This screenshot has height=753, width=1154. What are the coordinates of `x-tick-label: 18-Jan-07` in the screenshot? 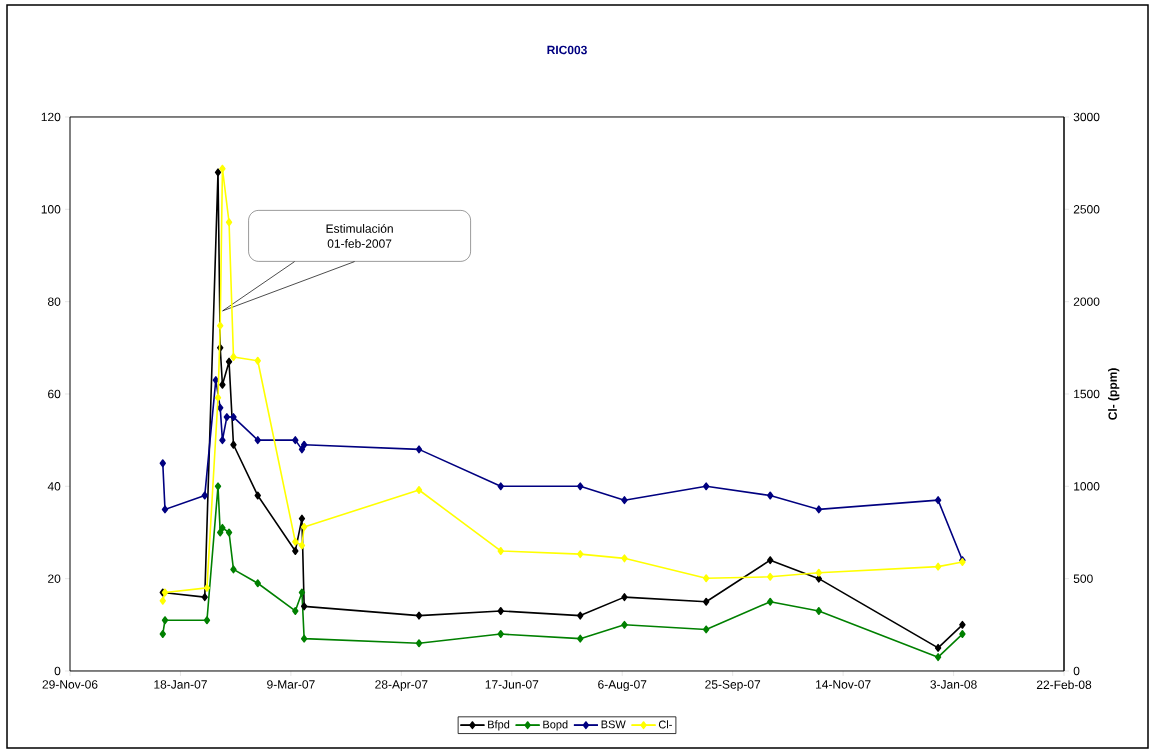 It's located at (180, 684).